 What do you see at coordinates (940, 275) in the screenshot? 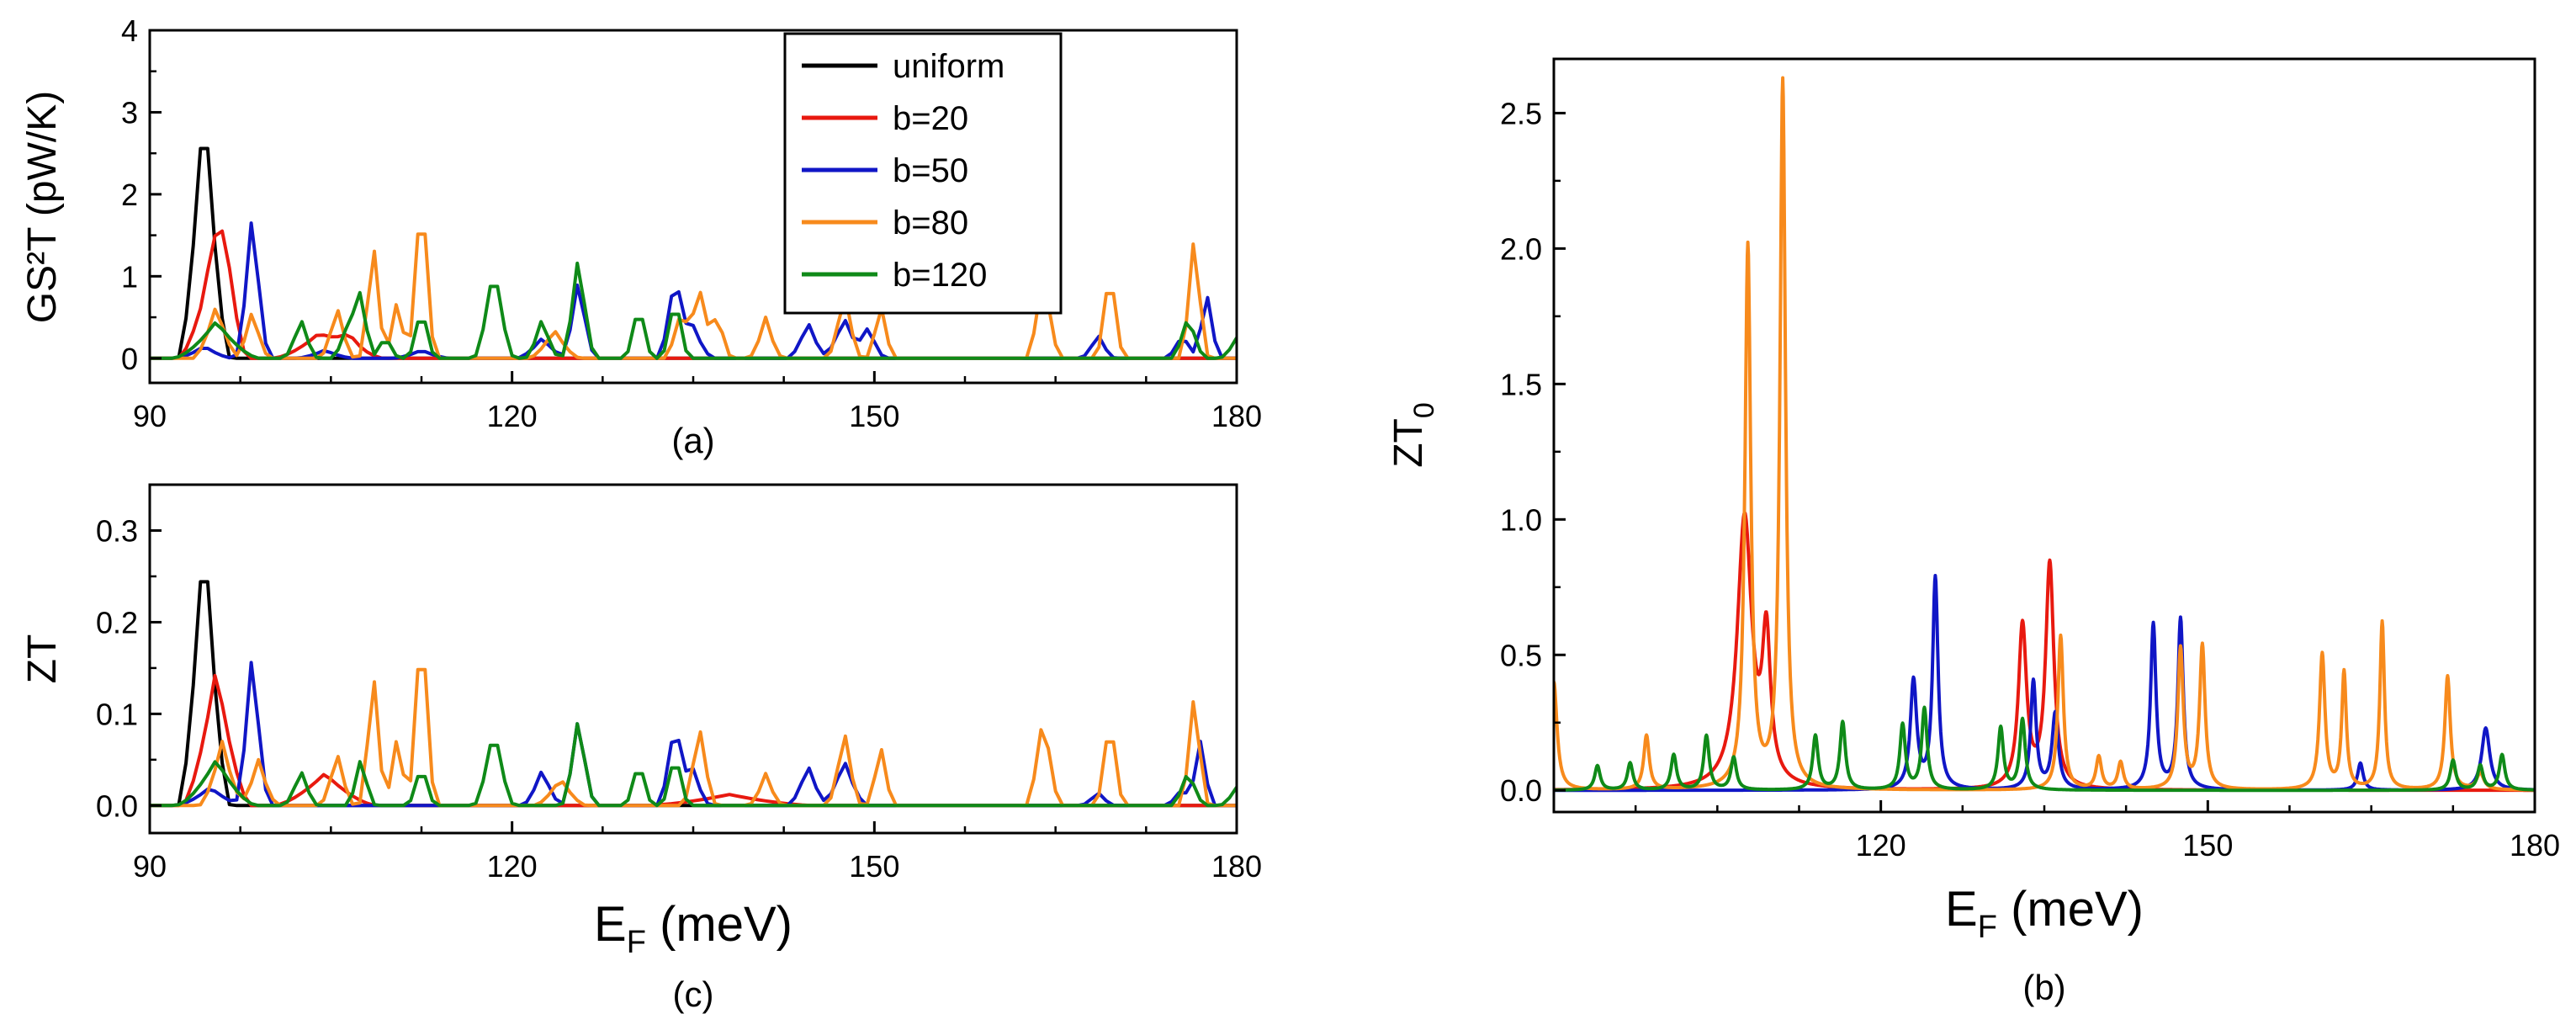
I see `legend-label: b=120` at bounding box center [940, 275].